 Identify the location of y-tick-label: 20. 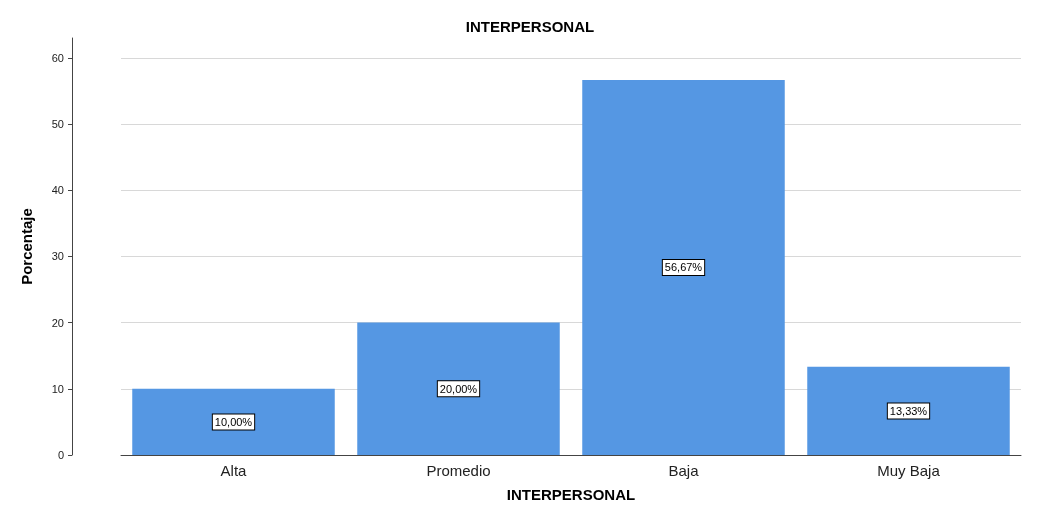
(57, 322).